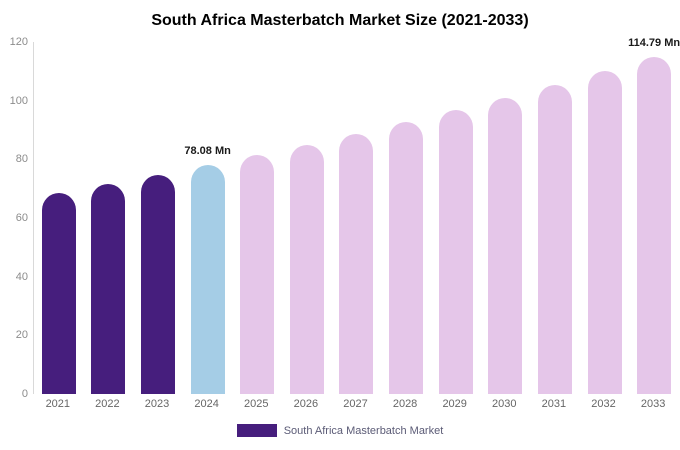  I want to click on bar-column-2024: 78.08 Mn, so click(208, 218).